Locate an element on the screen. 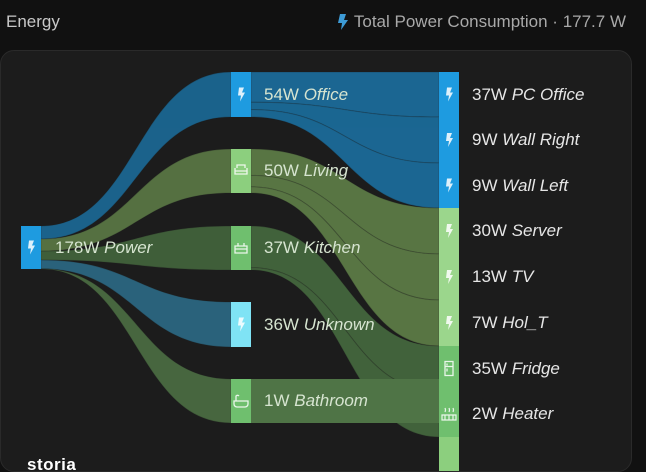 Image resolution: width=646 pixels, height=472 pixels. node-name: Living is located at coordinates (326, 170).